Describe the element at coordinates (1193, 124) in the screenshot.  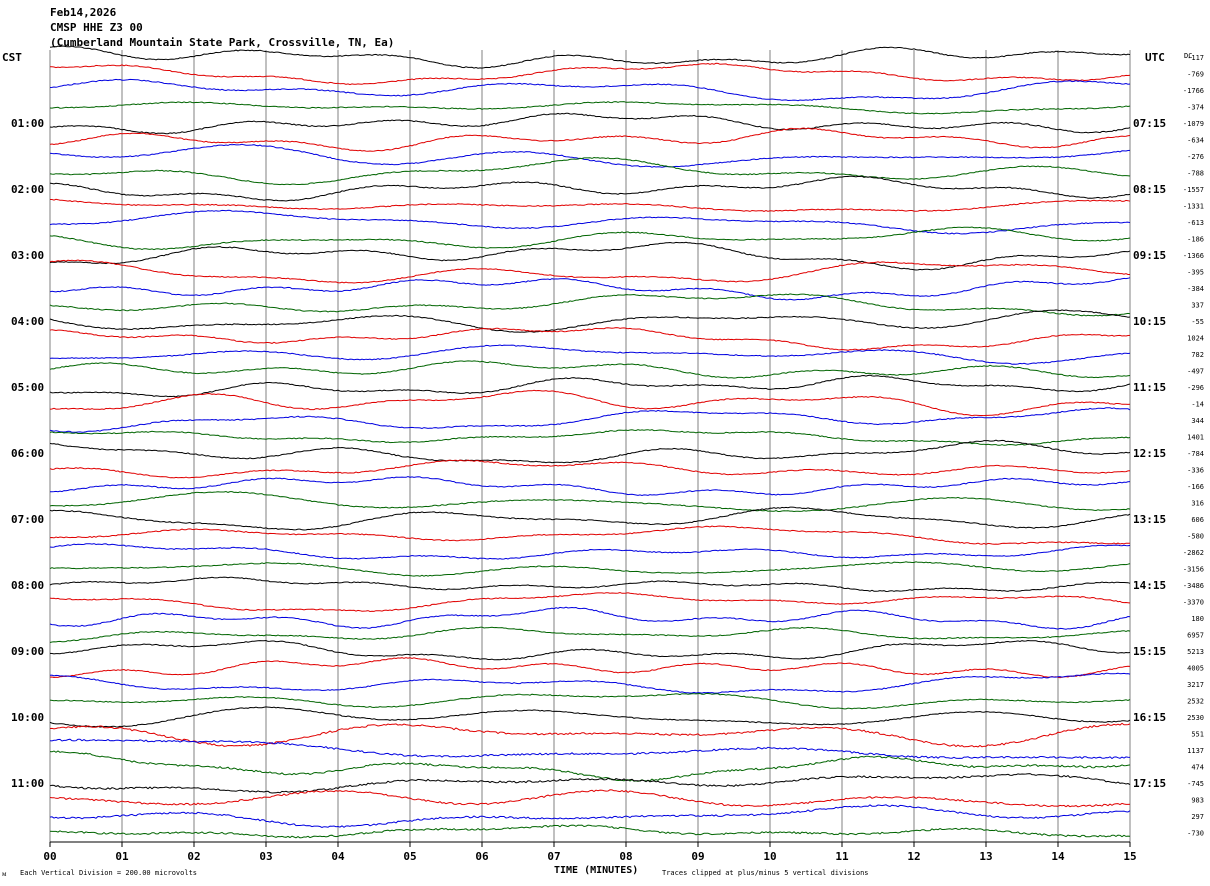
I see `dc-offset-value: -1079` at that location.